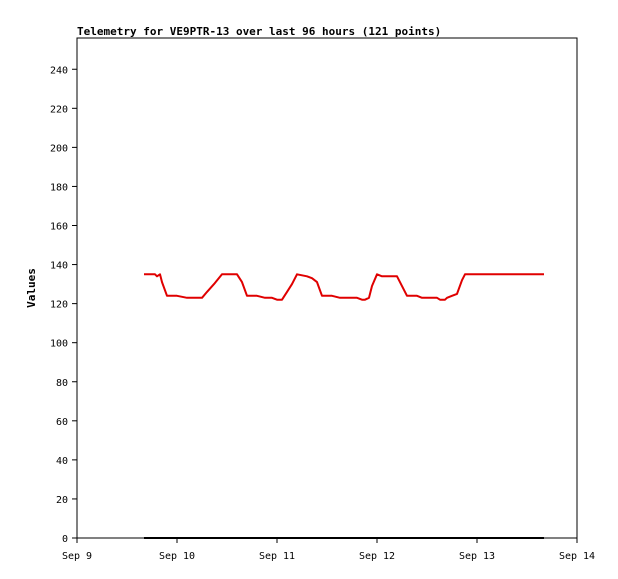 This screenshot has width=618, height=579. Describe the element at coordinates (62, 422) in the screenshot. I see `y-tick-label: 60` at that location.